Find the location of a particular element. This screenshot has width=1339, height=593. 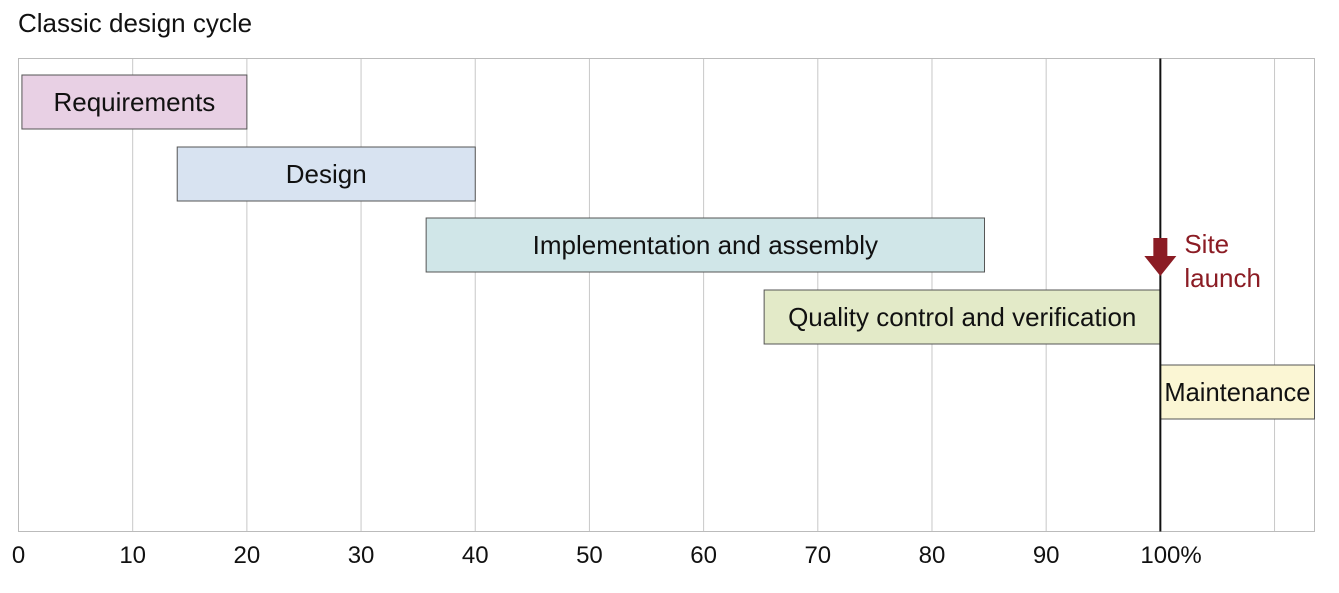

x-tick-label: 60 is located at coordinates (703, 555).